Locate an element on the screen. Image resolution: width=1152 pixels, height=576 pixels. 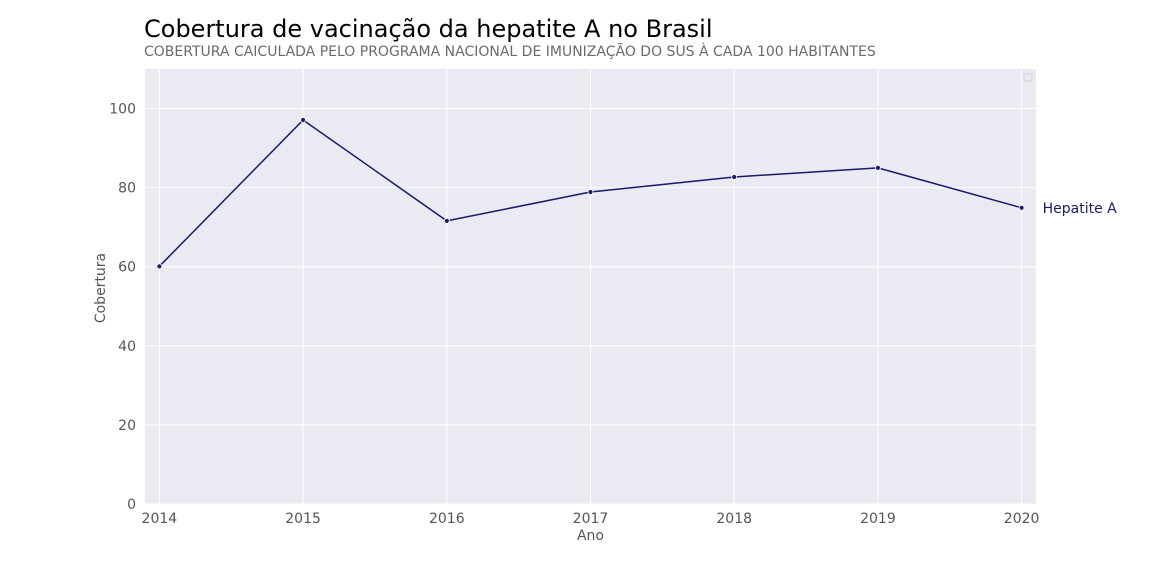
y-tick-label: 60 is located at coordinates (127, 268).